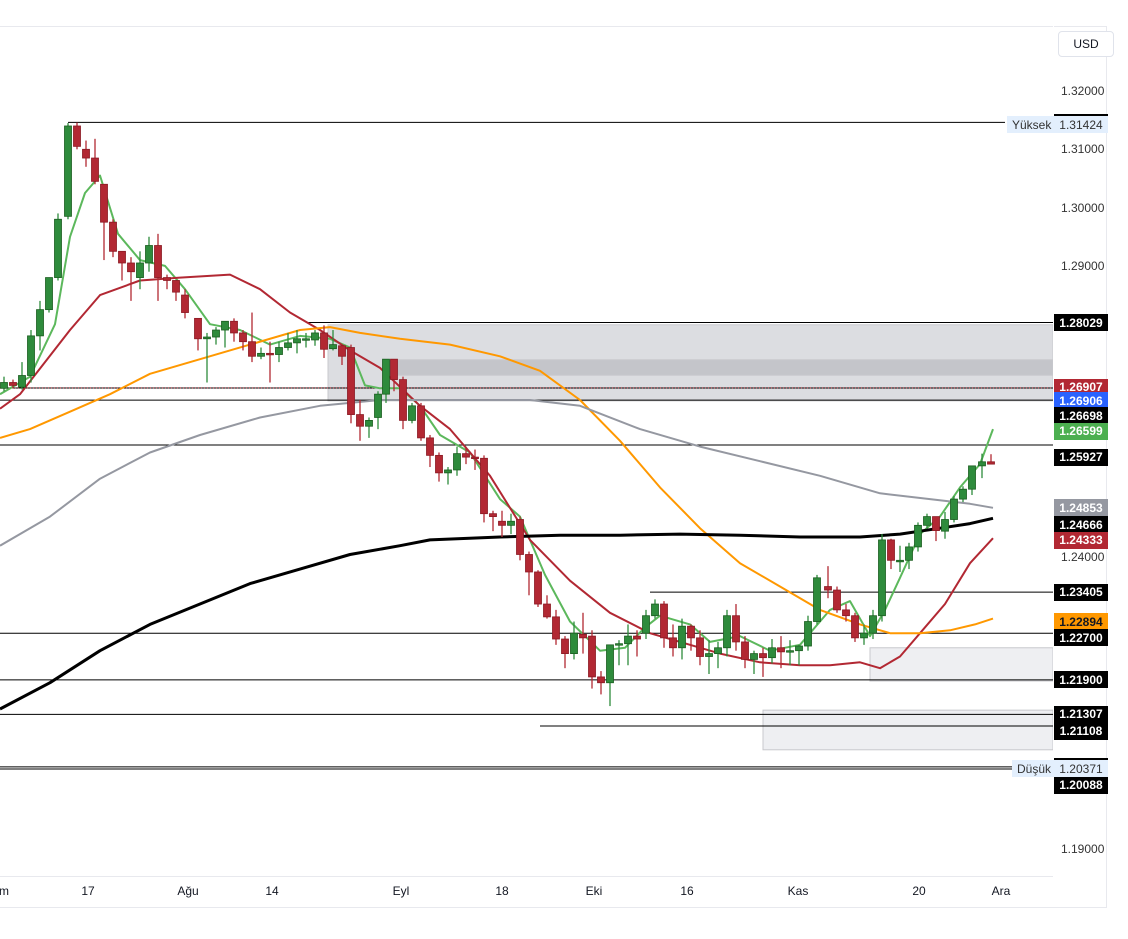 The image size is (1128, 939). What do you see at coordinates (1086, 44) in the screenshot?
I see `currency-selector-button: USD` at bounding box center [1086, 44].